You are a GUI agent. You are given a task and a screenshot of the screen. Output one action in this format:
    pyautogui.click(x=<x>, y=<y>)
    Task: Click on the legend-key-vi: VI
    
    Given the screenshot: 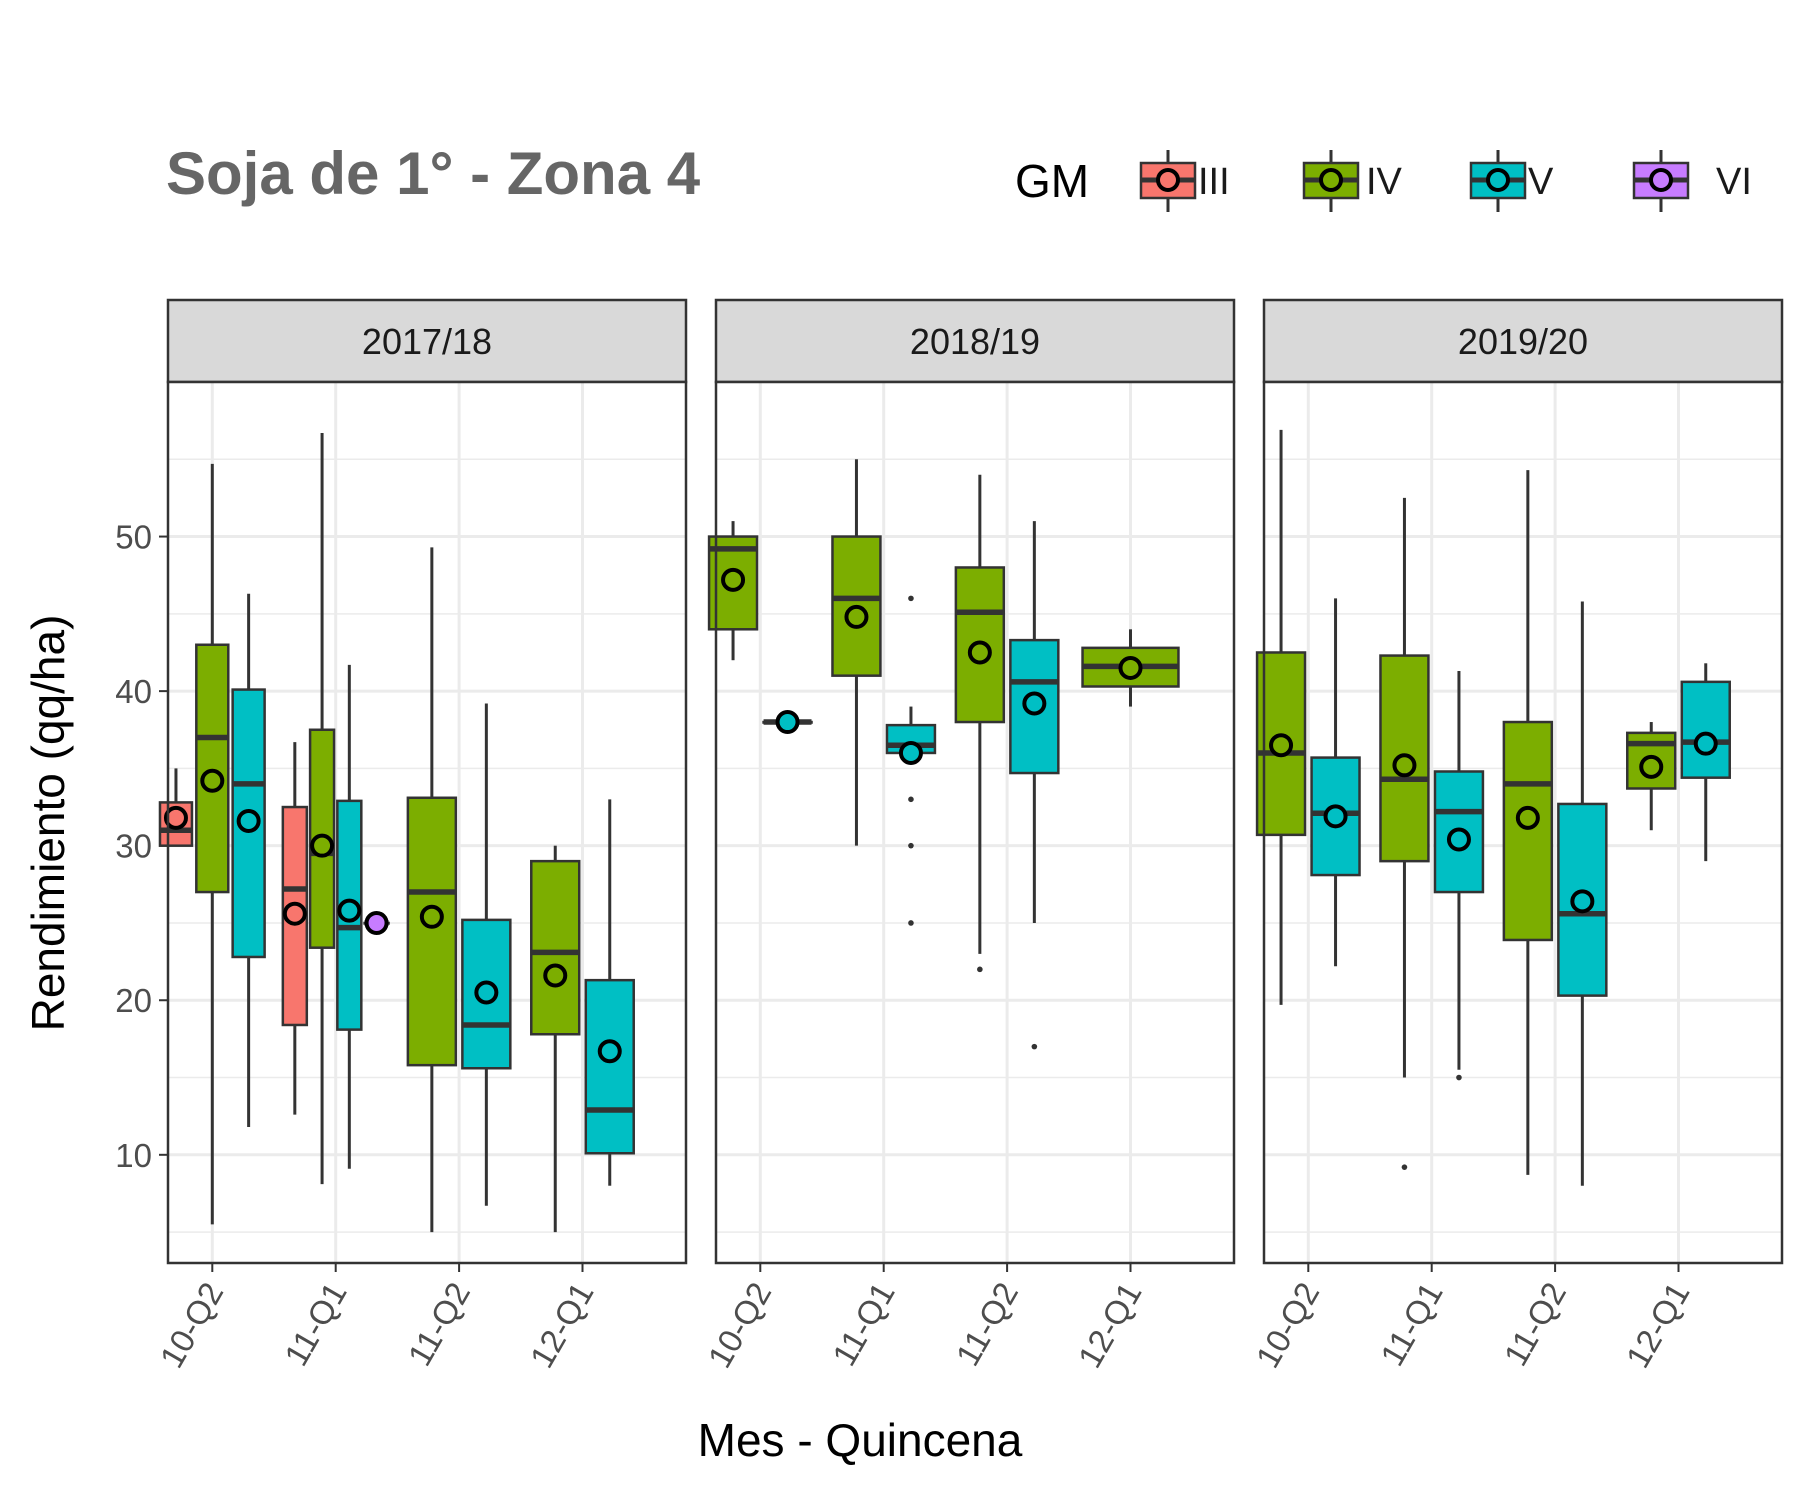 What is the action you would take?
    pyautogui.click(x=1692, y=181)
    